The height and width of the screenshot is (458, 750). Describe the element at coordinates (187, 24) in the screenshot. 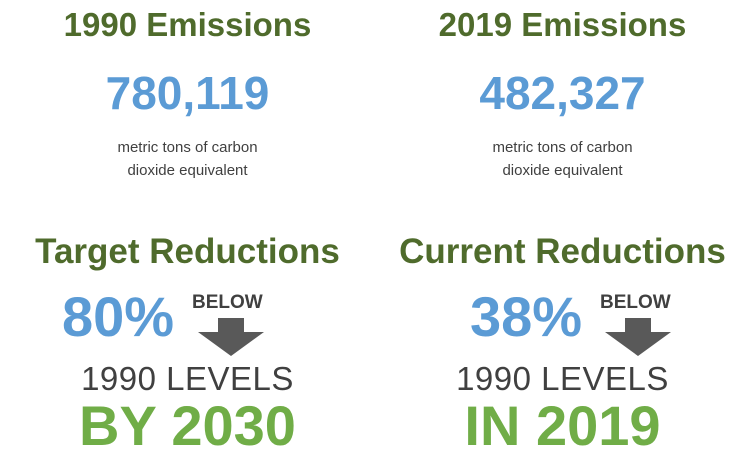

I see `emissions-1990-title: 1990 Emissions` at that location.